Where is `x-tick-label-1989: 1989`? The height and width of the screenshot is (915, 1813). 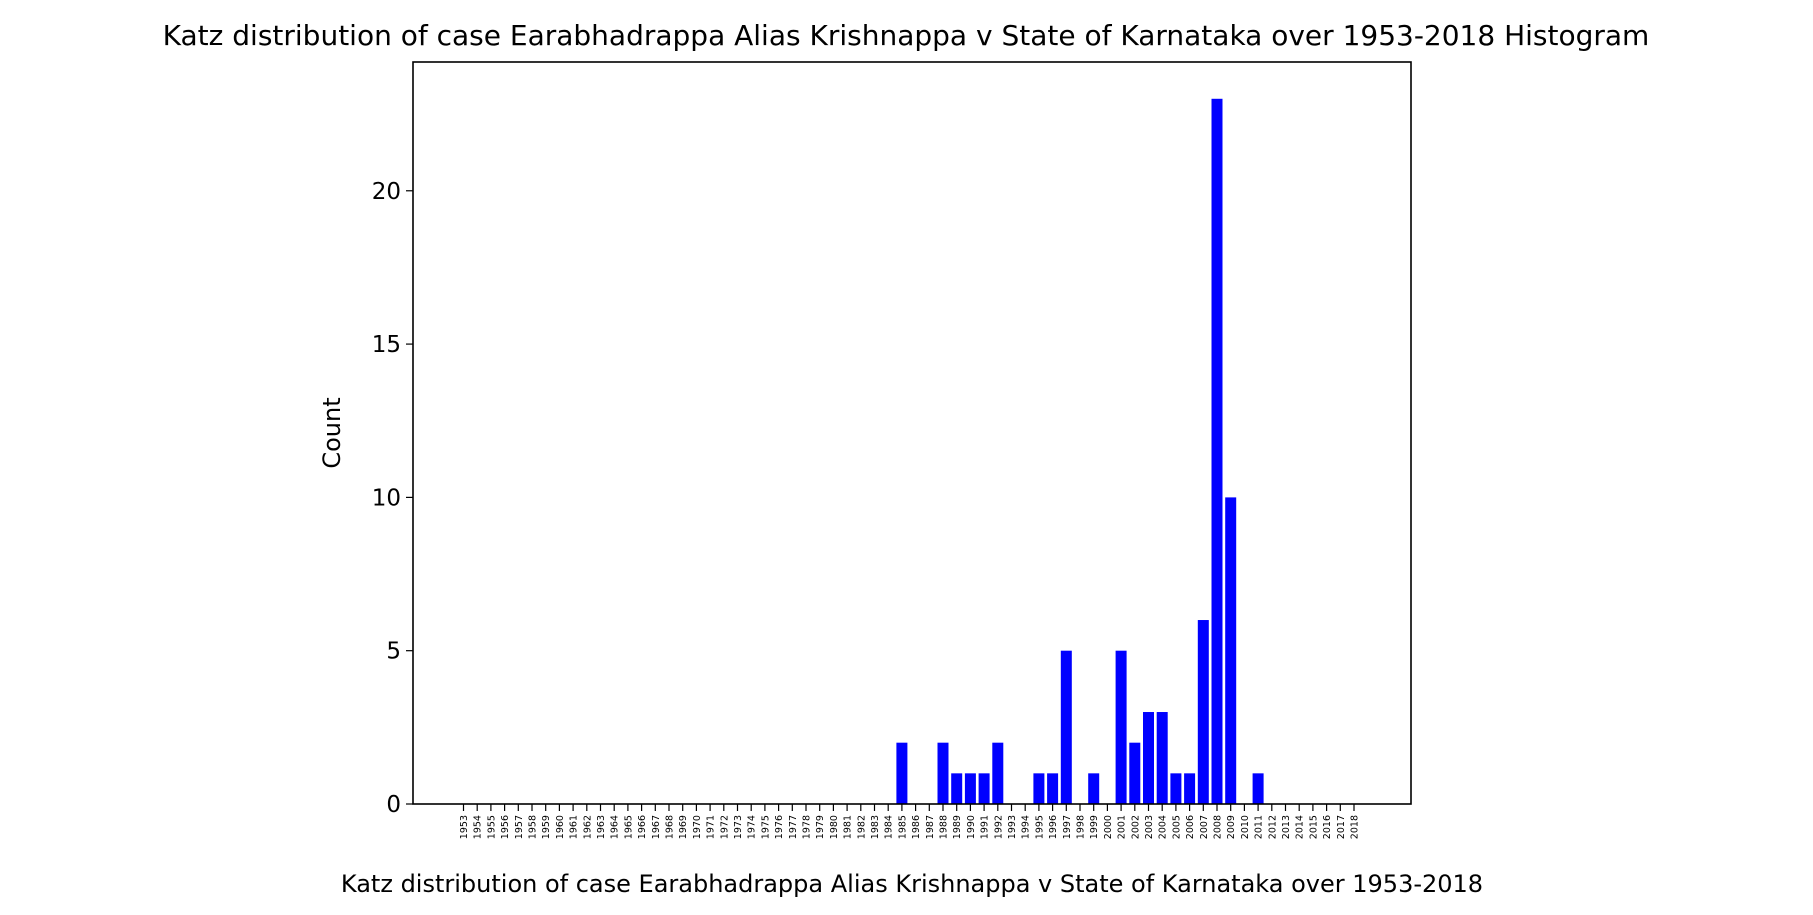
x-tick-label-1989: 1989 is located at coordinates (957, 827).